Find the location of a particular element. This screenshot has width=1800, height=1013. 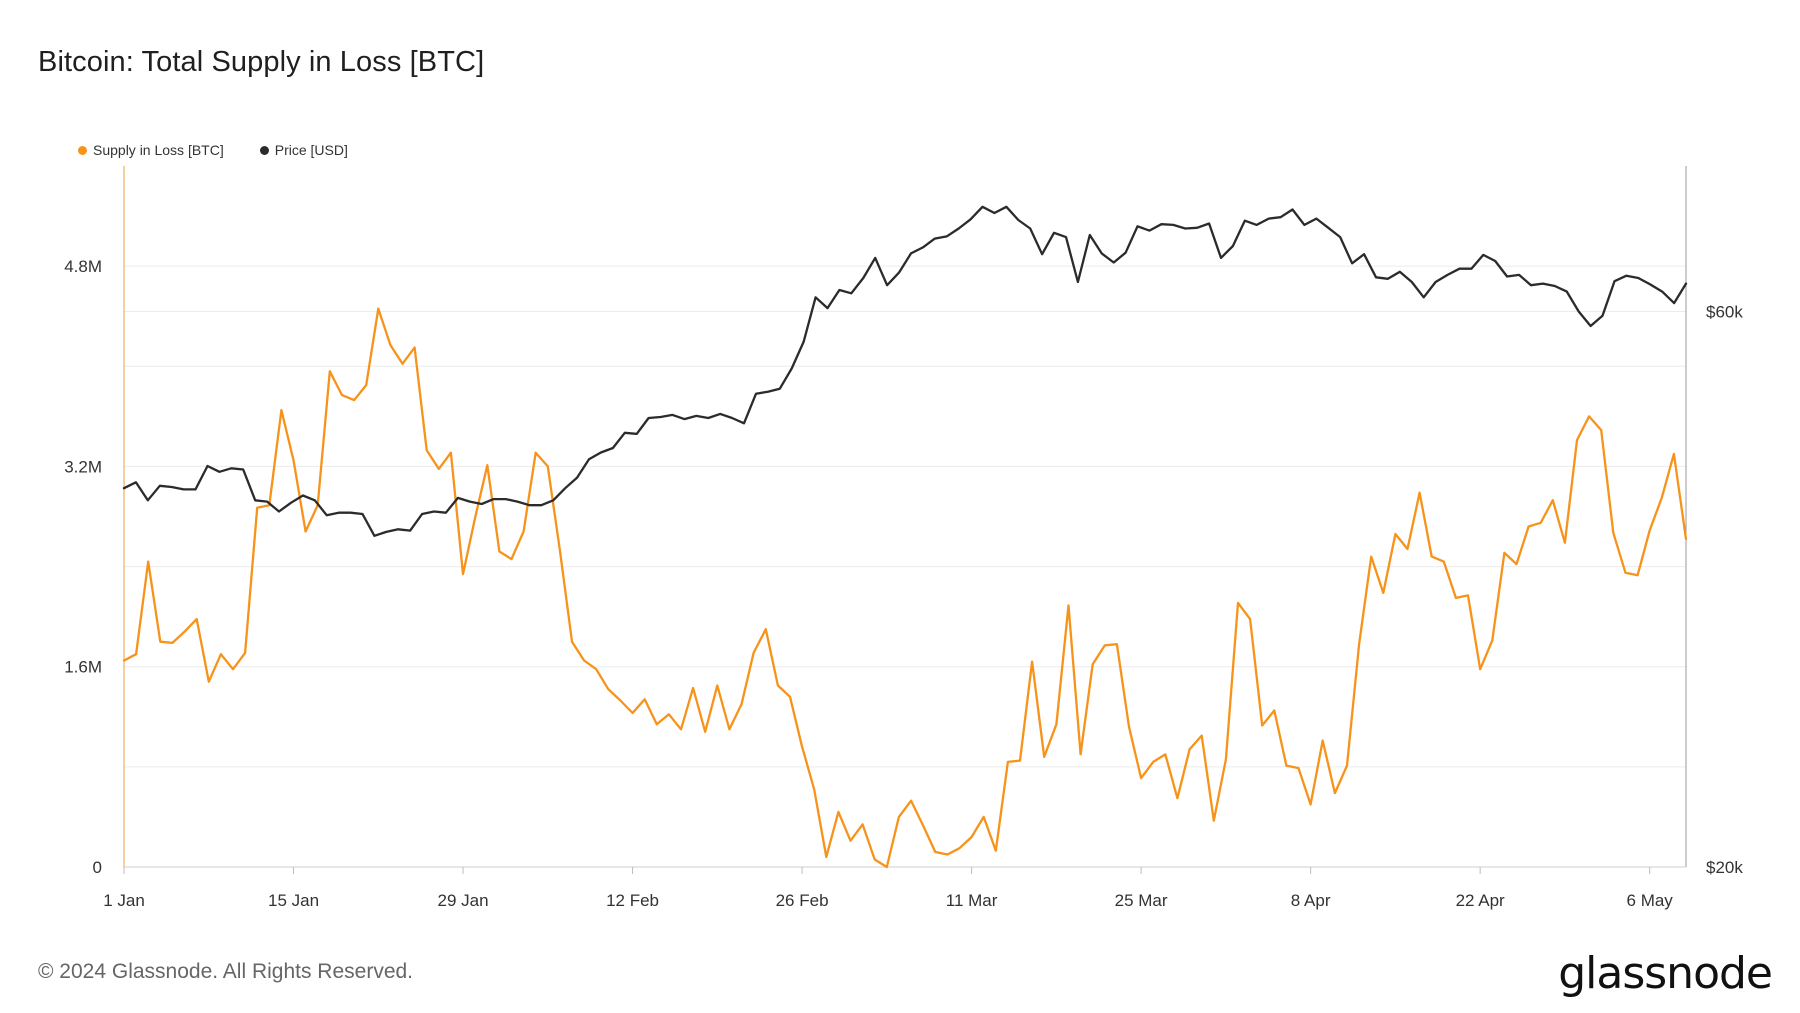

y-left-tick-label: 4.8M is located at coordinates (83, 266).